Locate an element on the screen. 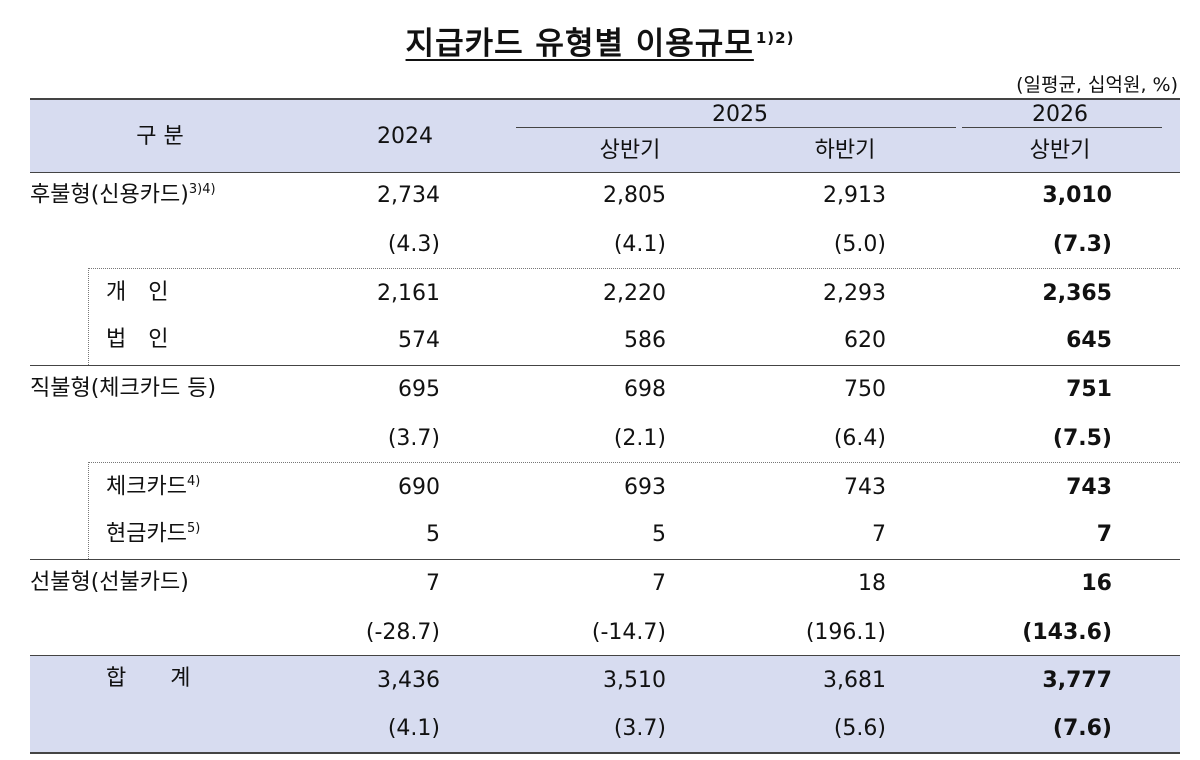 Image resolution: width=1200 pixels, height=760 pixels. growth-total-2025h1: (3.7) is located at coordinates (639, 728).